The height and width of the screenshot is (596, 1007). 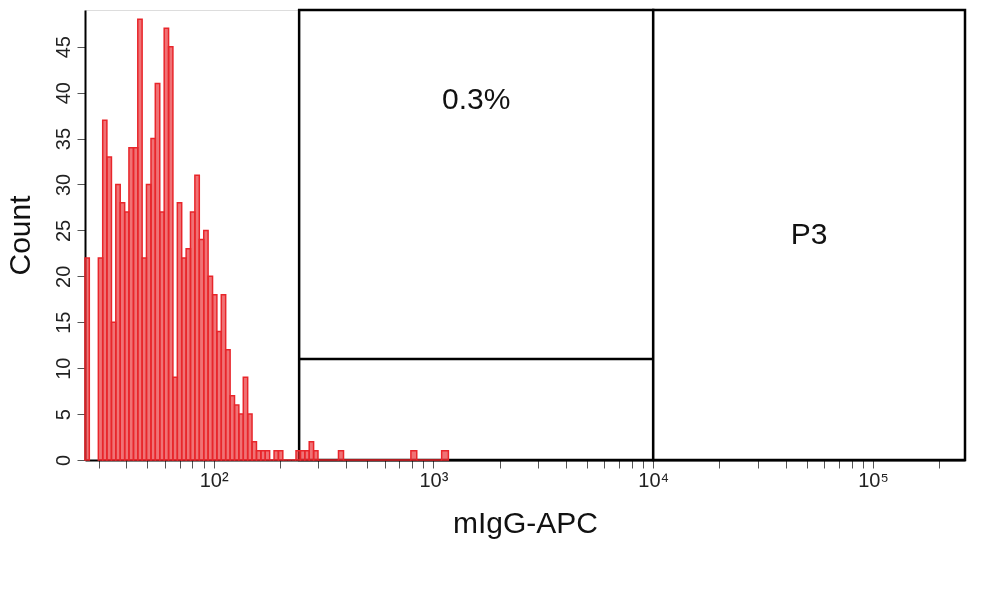 I want to click on y-tick-label: 45, so click(x=62, y=47).